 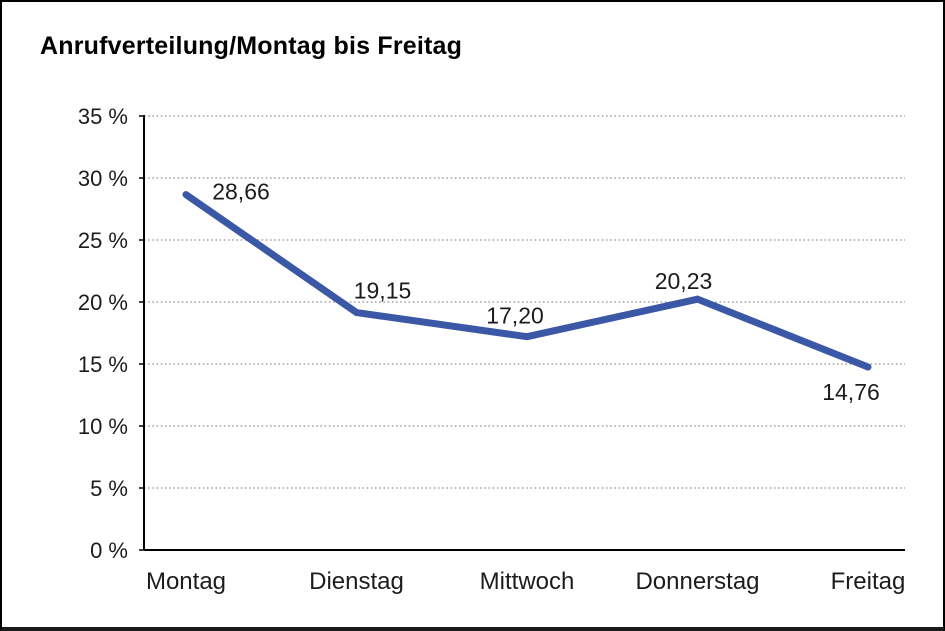 I want to click on x-axis-label: Freitag, so click(x=868, y=581).